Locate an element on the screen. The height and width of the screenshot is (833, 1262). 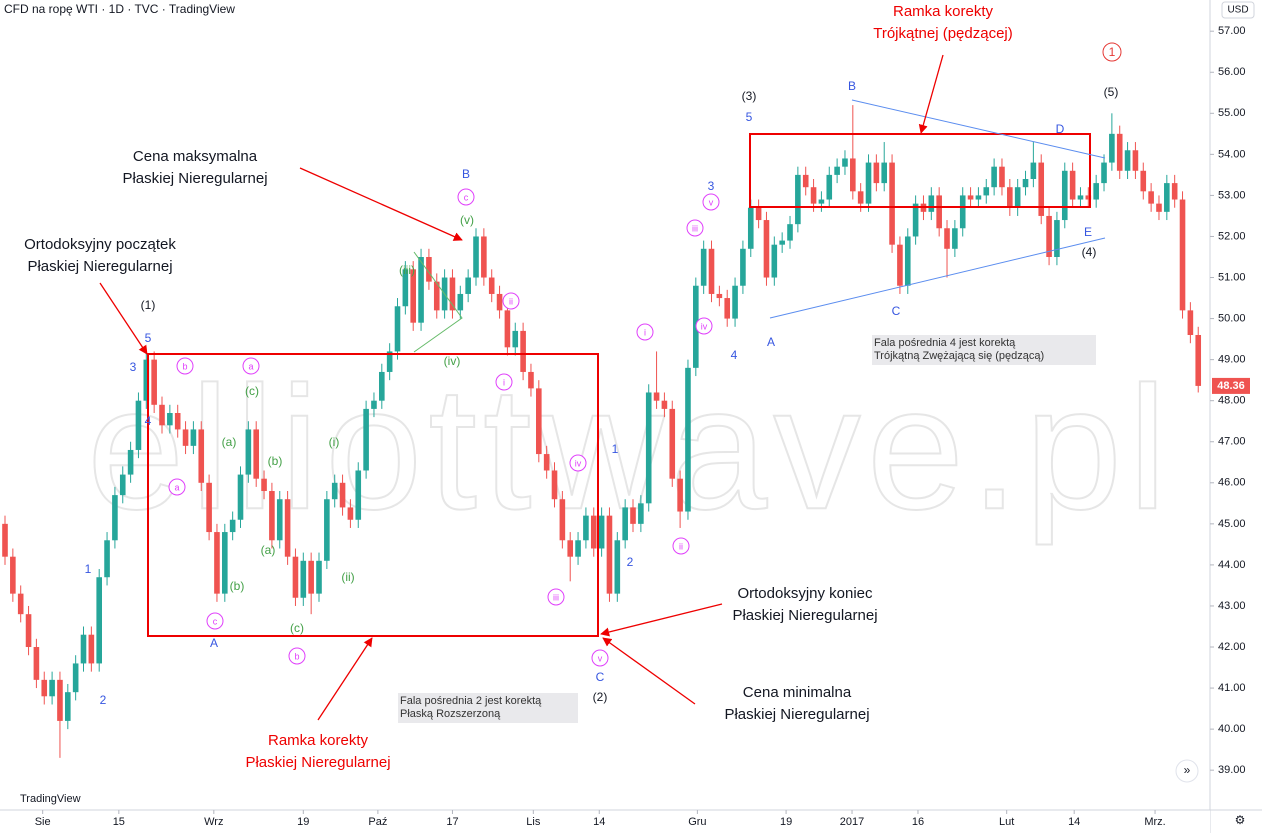
currency: USD is located at coordinates (1237, 10).